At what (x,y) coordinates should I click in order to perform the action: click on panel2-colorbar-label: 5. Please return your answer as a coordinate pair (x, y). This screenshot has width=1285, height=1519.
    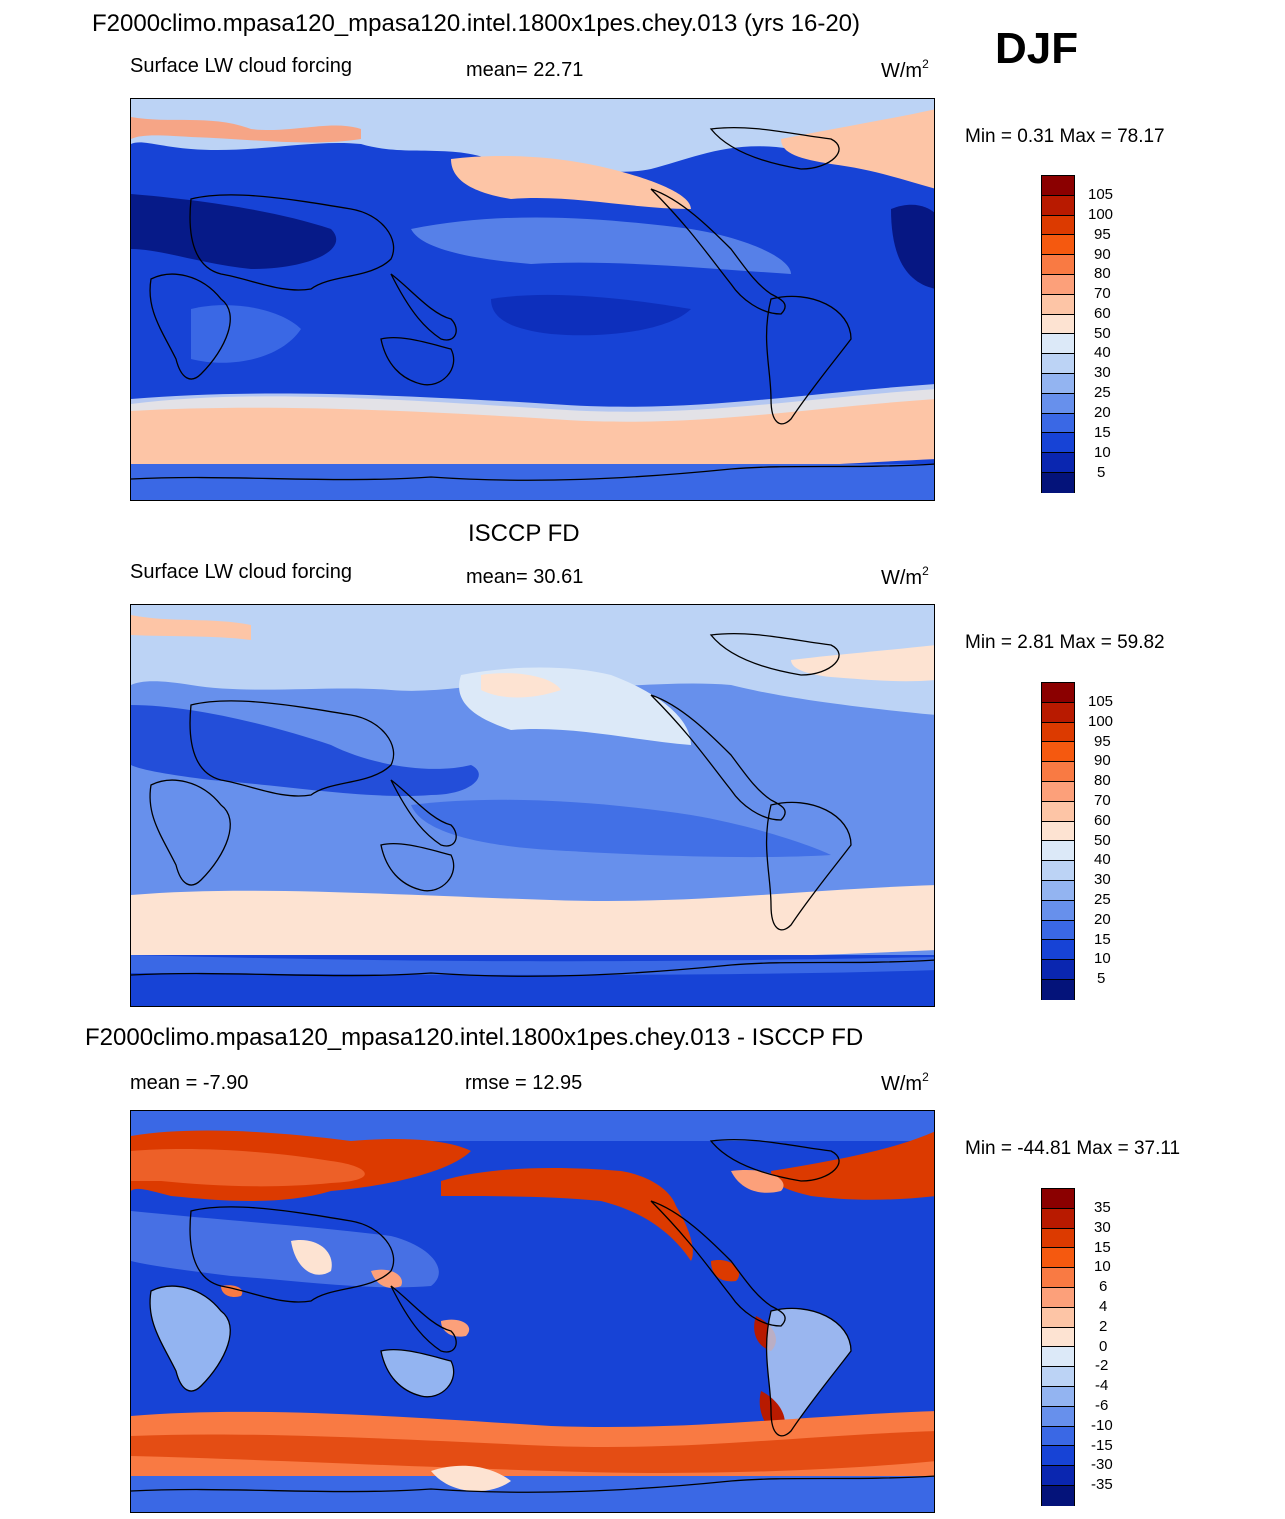
    Looking at the image, I should click on (1101, 978).